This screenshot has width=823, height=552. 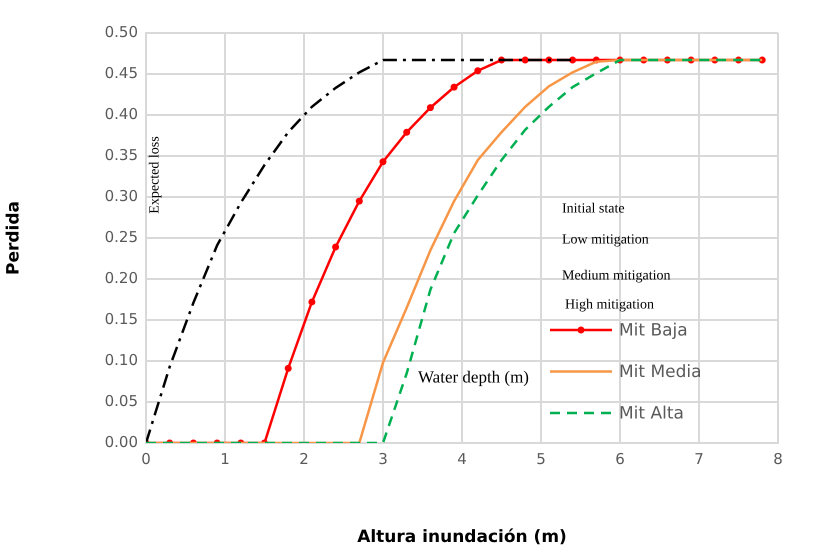 I want to click on y-tick-label: 0.05, so click(x=121, y=401).